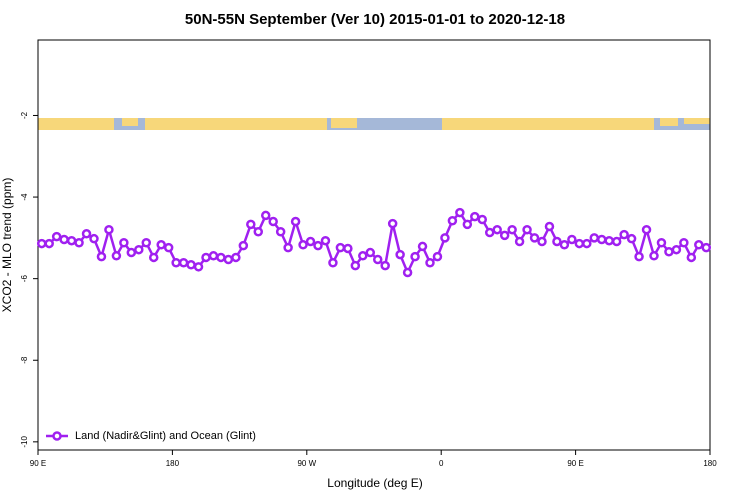 The width and height of the screenshot is (750, 500). What do you see at coordinates (441, 463) in the screenshot?
I see `x-tick-label: 0` at bounding box center [441, 463].